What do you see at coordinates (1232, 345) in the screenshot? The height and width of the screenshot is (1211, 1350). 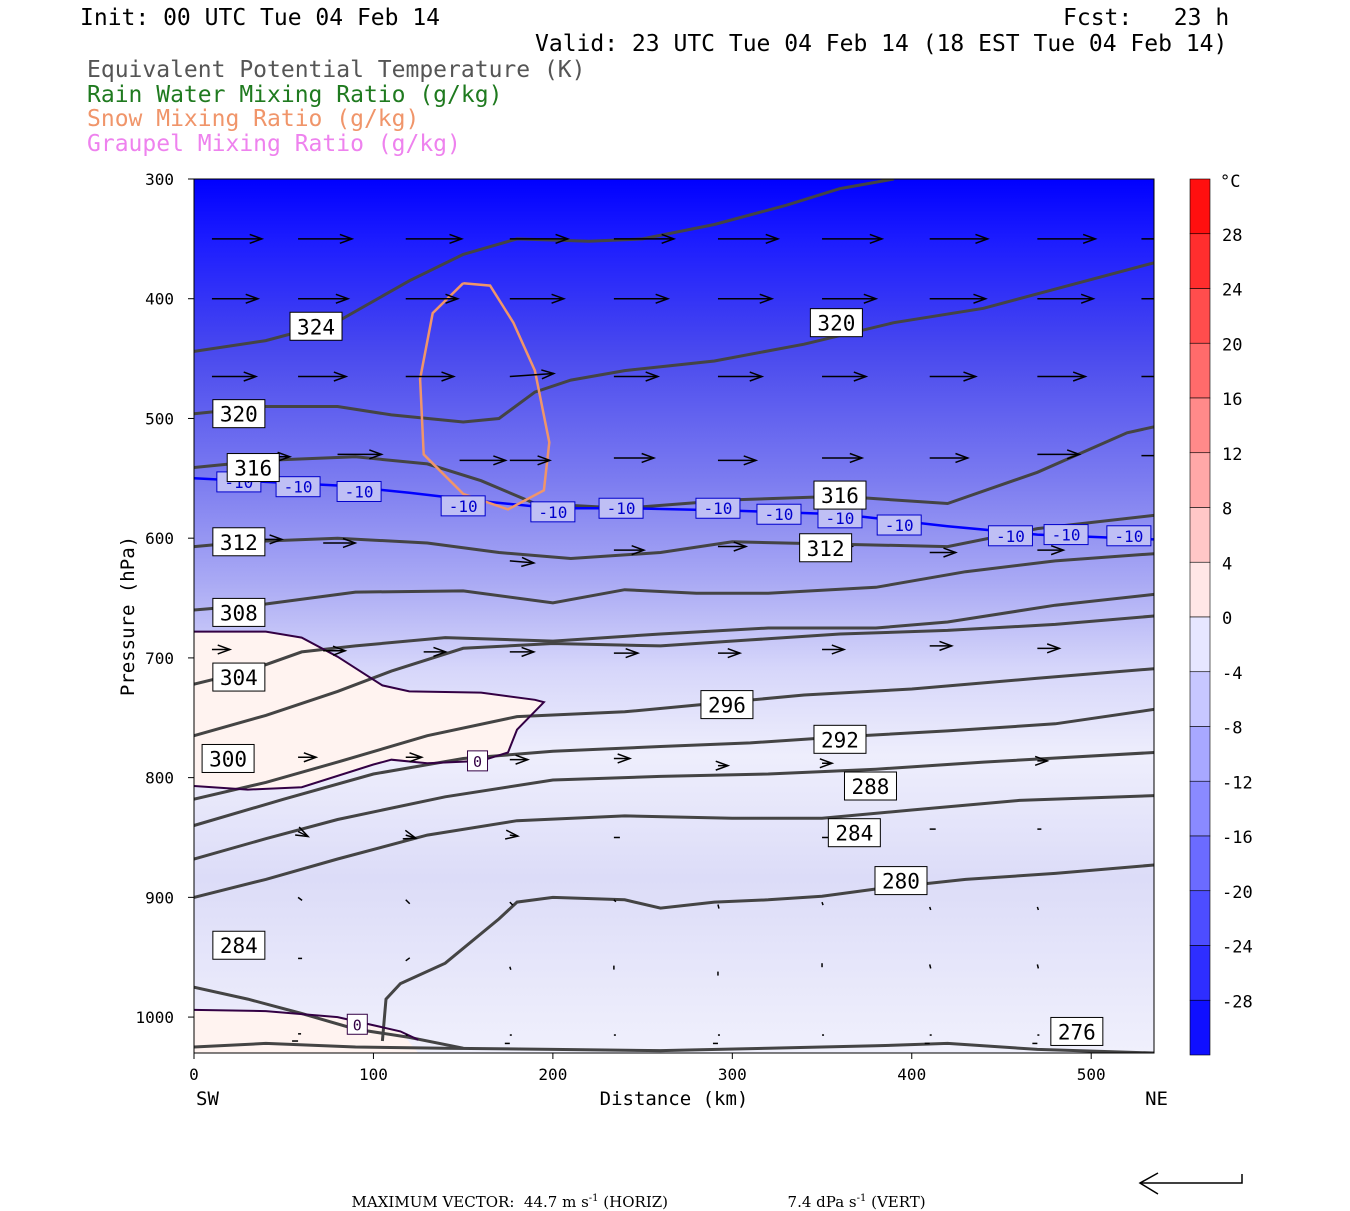 I see `colorbar-label: 20` at bounding box center [1232, 345].